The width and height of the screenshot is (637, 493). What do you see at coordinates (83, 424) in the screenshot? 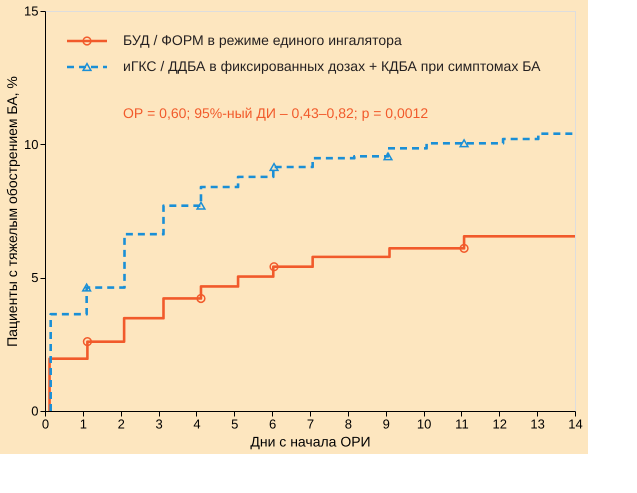
I see `x-tick-label: 1` at bounding box center [83, 424].